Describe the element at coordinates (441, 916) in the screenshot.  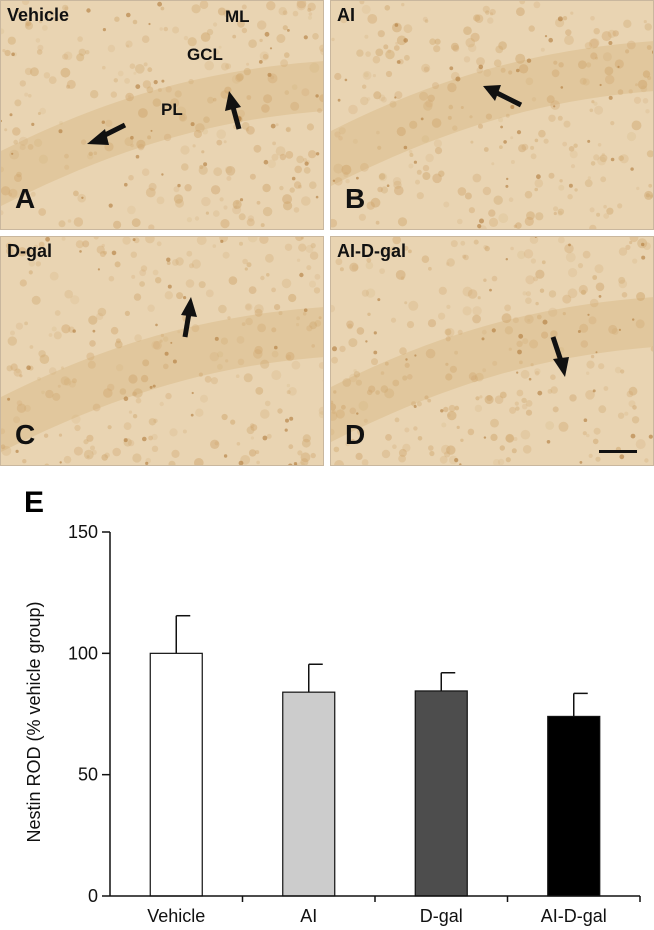
I see `x-tick-label: D-gal` at that location.